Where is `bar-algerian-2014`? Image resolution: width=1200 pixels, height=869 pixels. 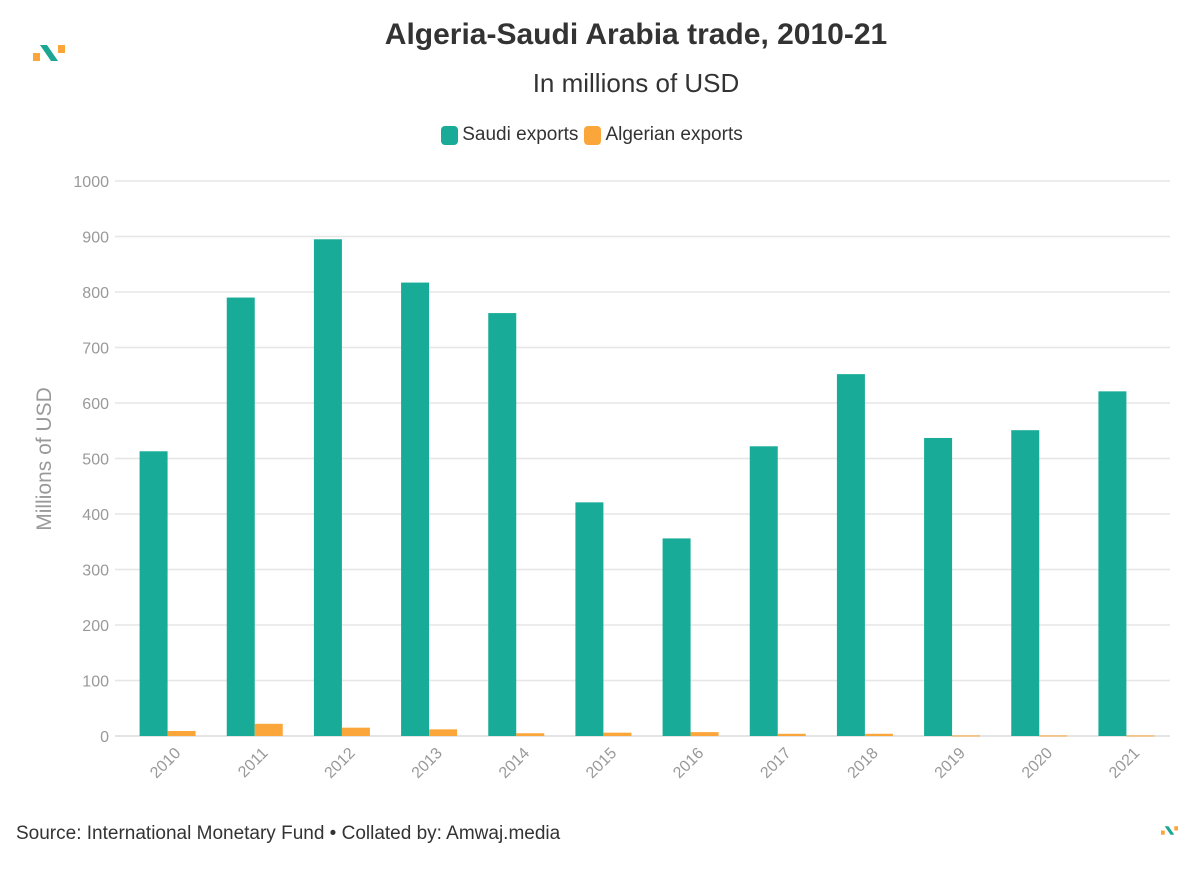 bar-algerian-2014 is located at coordinates (530, 734).